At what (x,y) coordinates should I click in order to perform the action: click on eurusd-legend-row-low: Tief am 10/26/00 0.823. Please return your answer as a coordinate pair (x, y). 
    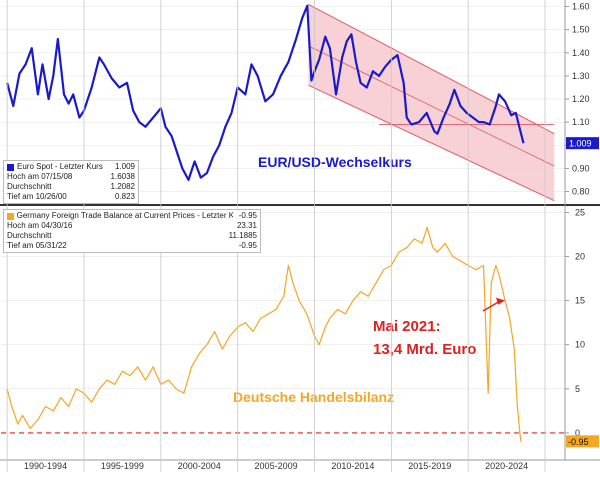
    Looking at the image, I should click on (71, 197).